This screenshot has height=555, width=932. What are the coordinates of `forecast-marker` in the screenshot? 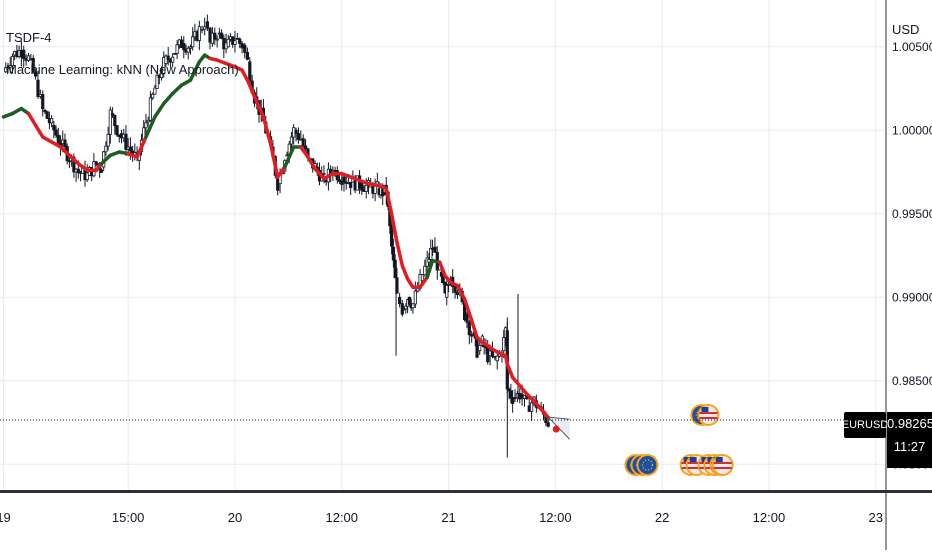 It's located at (556, 429).